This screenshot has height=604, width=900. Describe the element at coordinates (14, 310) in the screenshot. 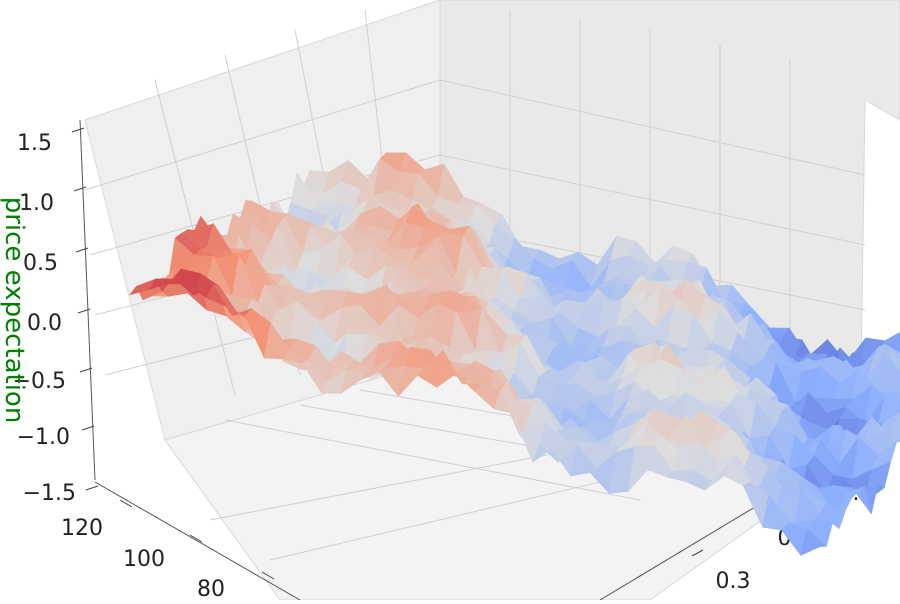

I see `z-axis-label: price expectation` at that location.